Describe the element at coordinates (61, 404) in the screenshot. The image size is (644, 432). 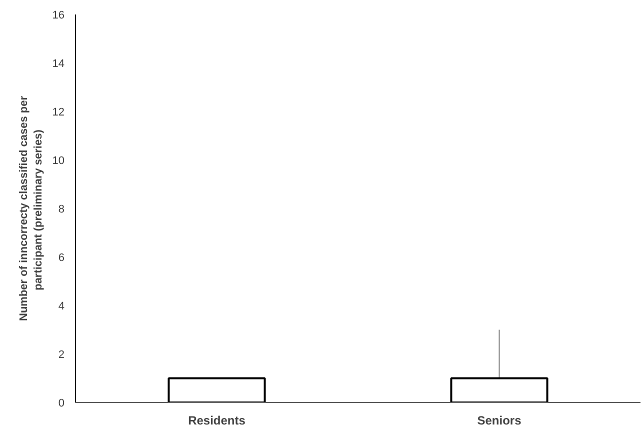
I see `y-tick-label: 0` at that location.